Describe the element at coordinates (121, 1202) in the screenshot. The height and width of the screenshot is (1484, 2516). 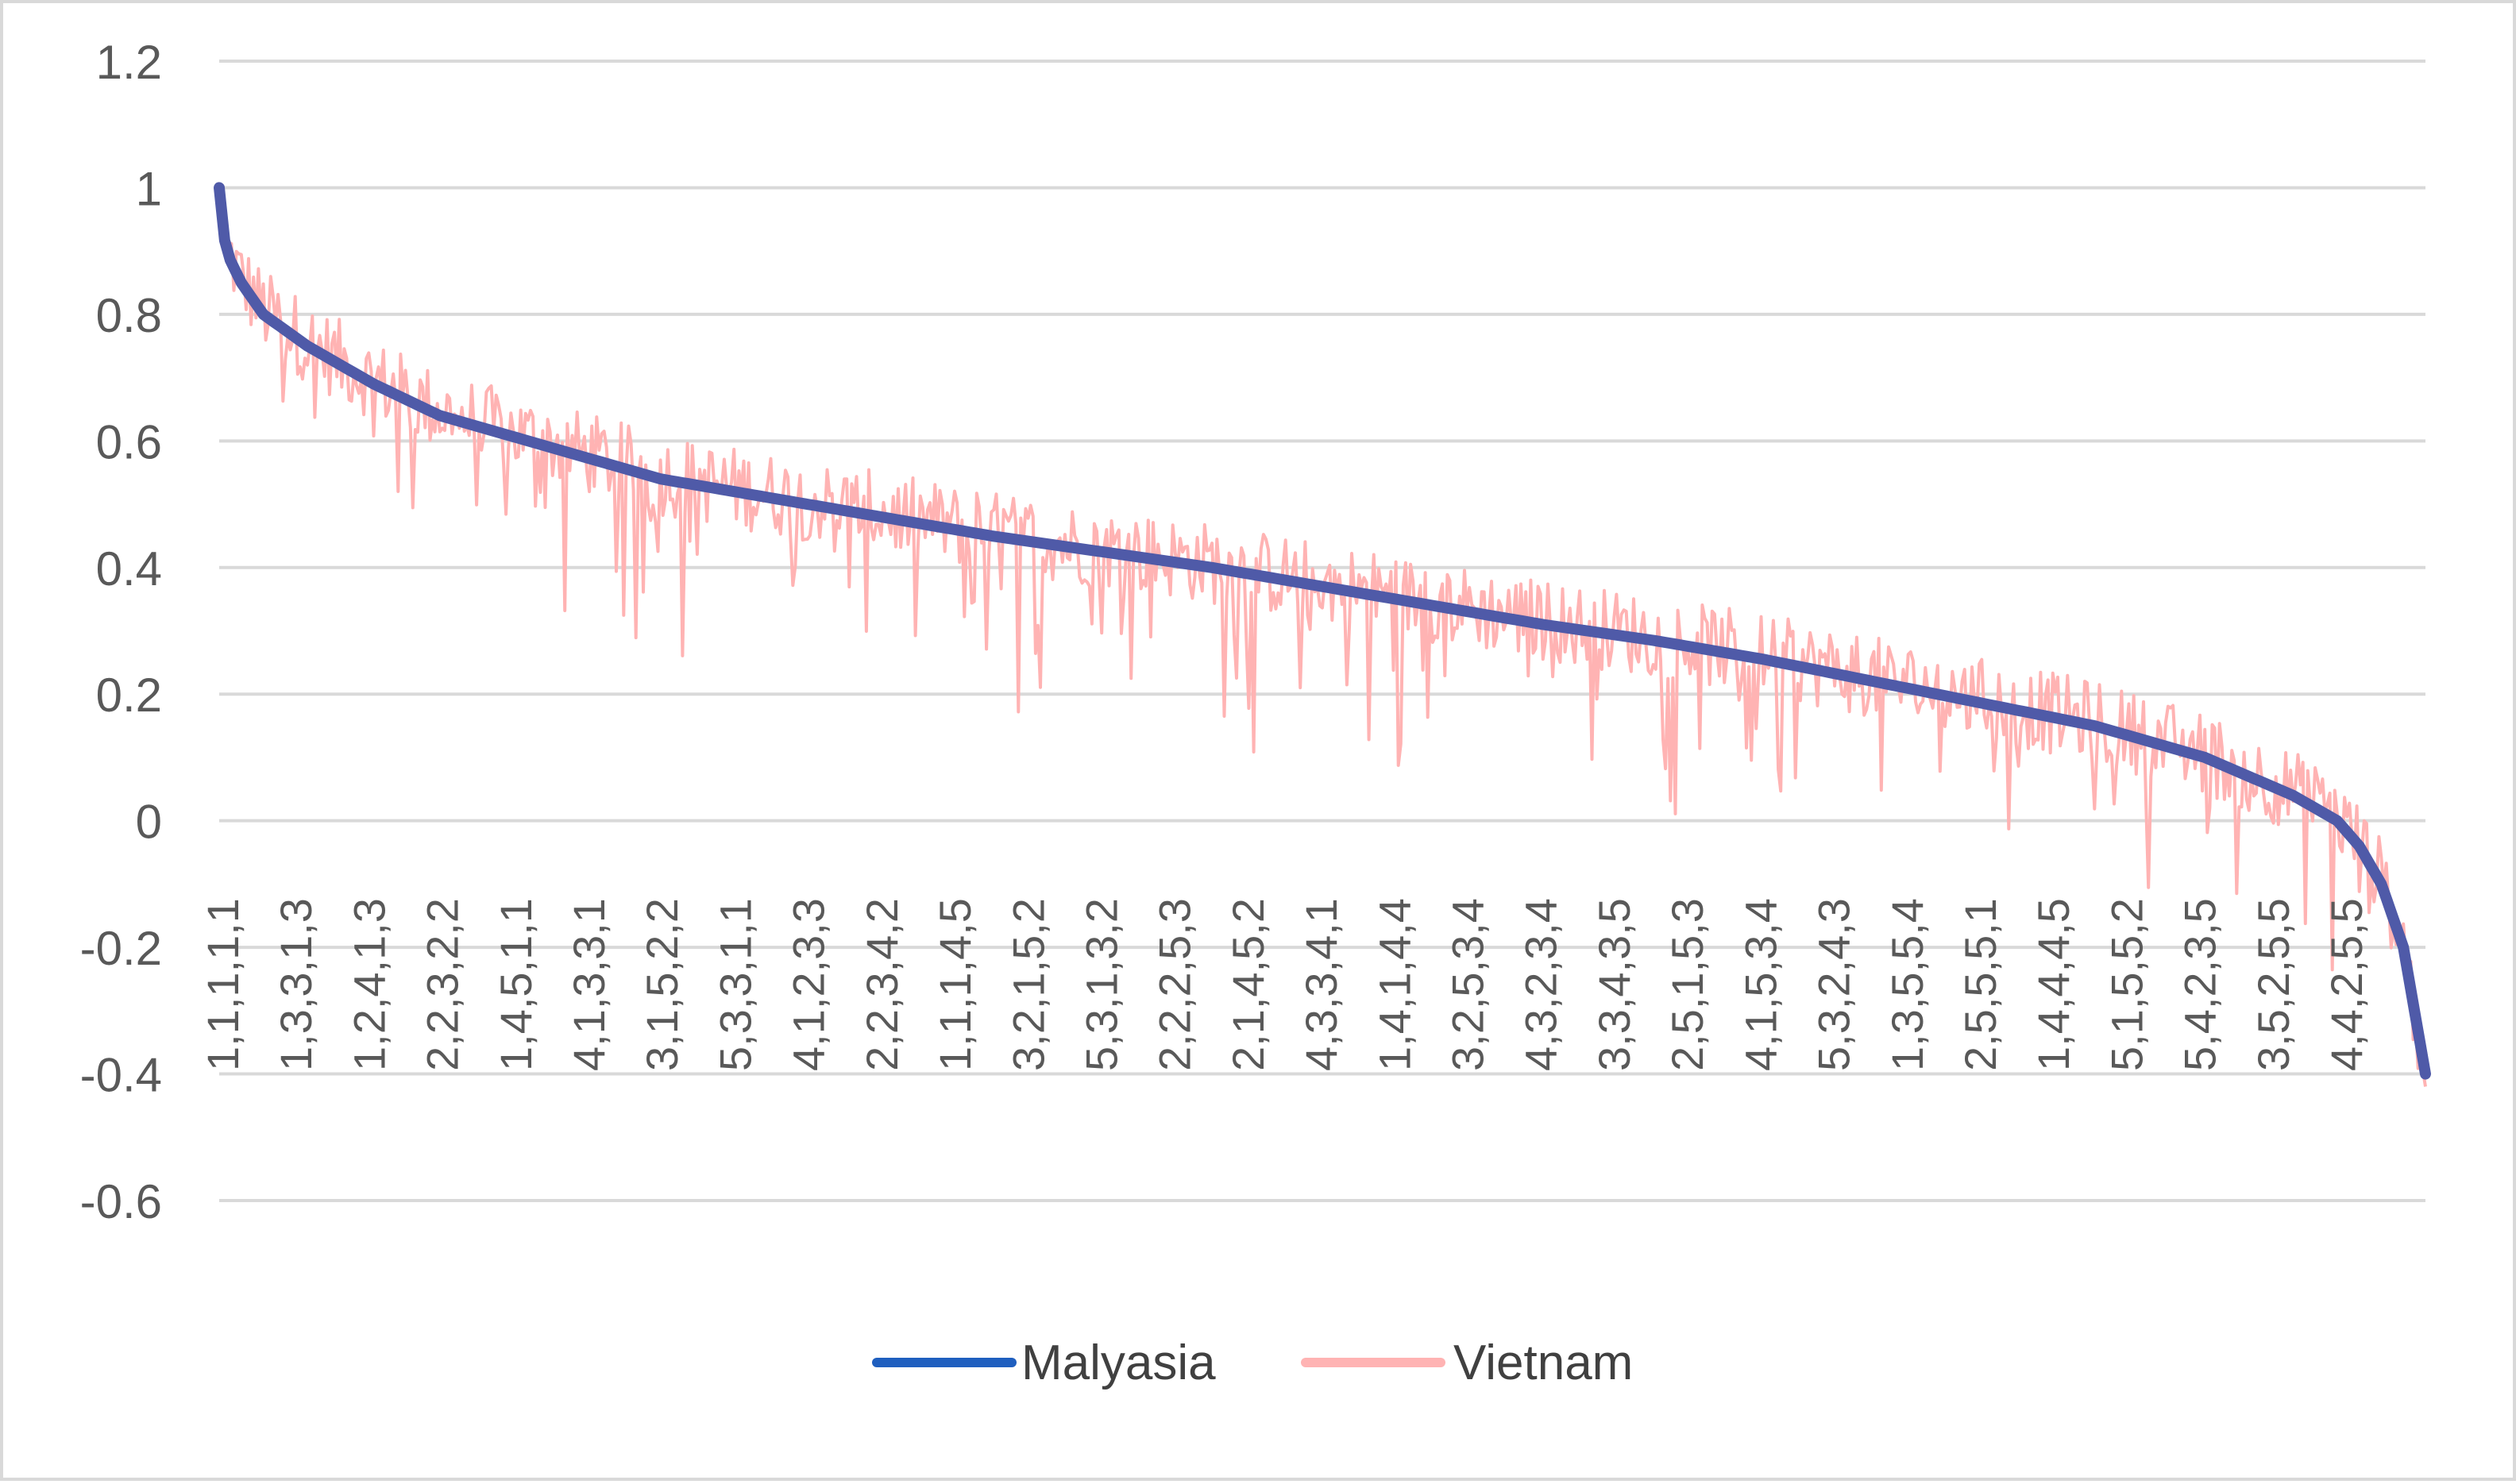
I see `y-tick-label: -0.6` at that location.